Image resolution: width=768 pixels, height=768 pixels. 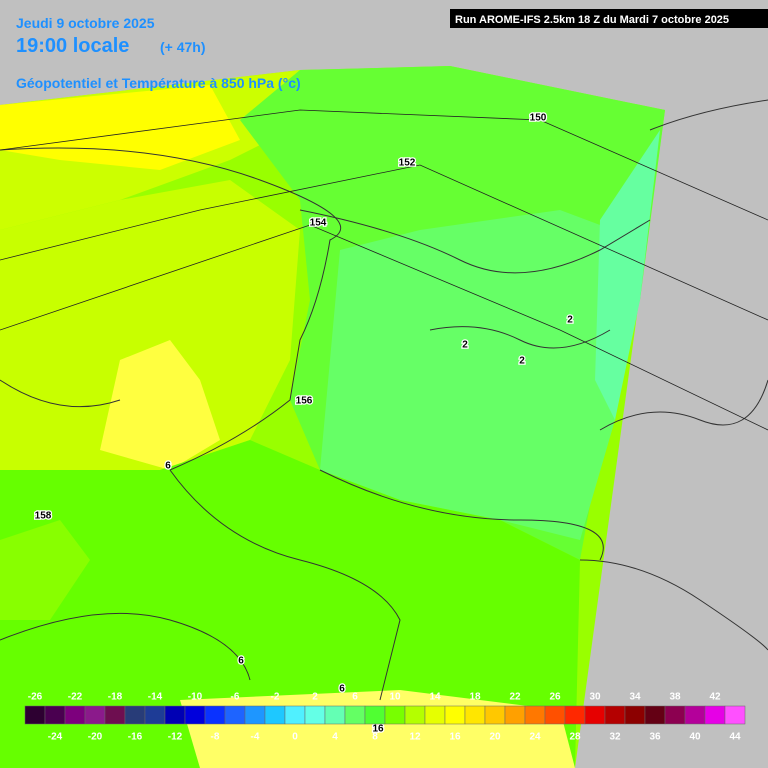 What do you see at coordinates (695, 737) in the screenshot?
I see `scale-label: 40` at bounding box center [695, 737].